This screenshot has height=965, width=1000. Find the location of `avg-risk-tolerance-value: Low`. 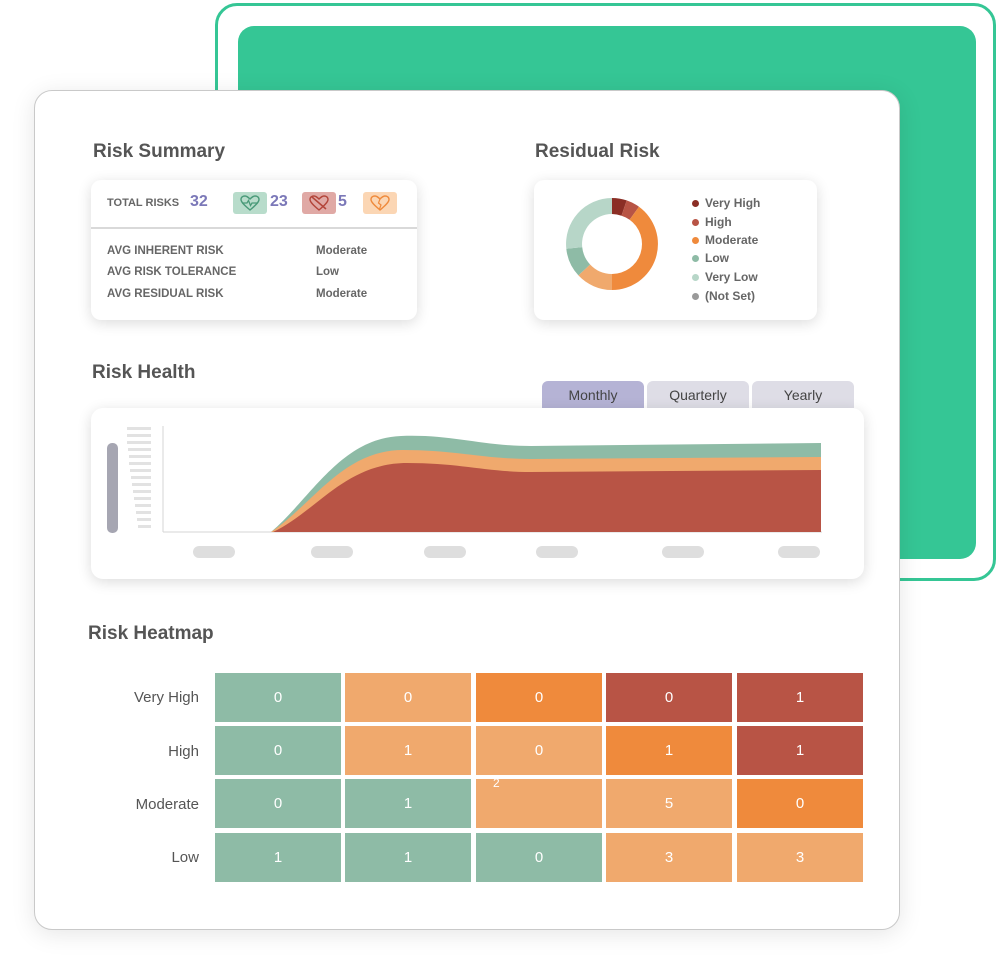

avg-risk-tolerance-value: Low is located at coordinates (327, 272).